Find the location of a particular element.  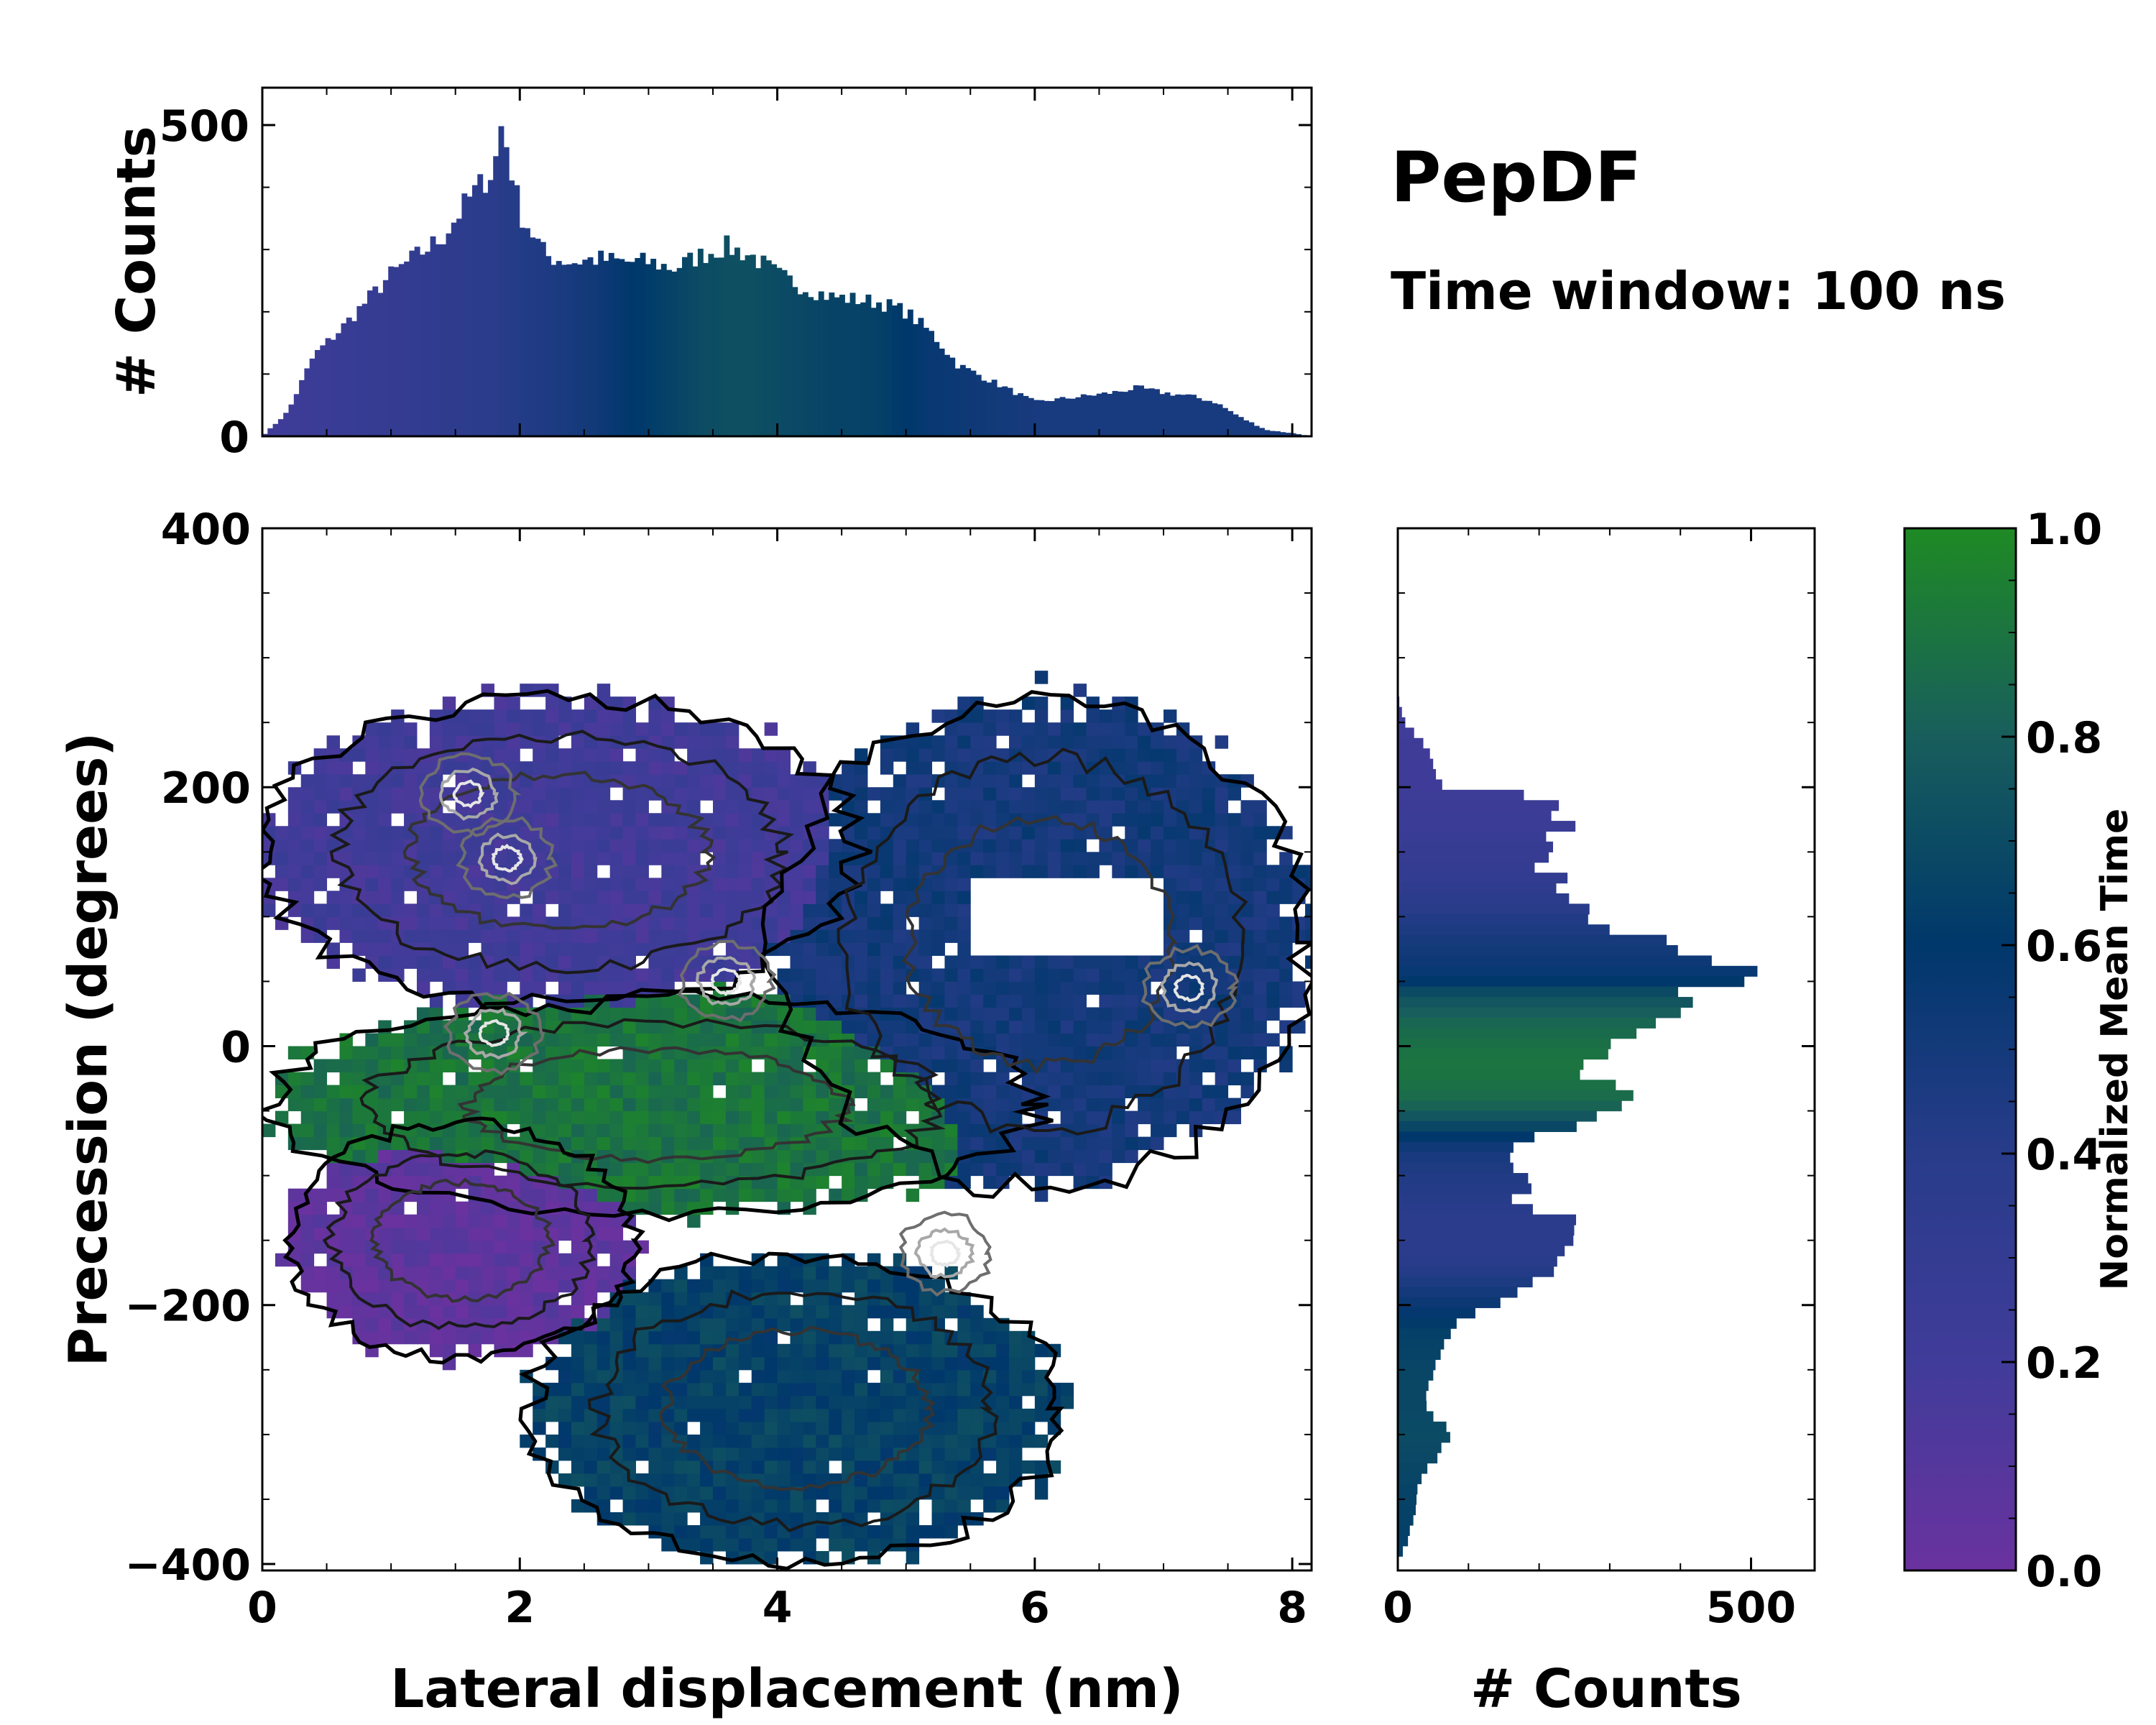

right-histogram-frame is located at coordinates (1606, 1049).